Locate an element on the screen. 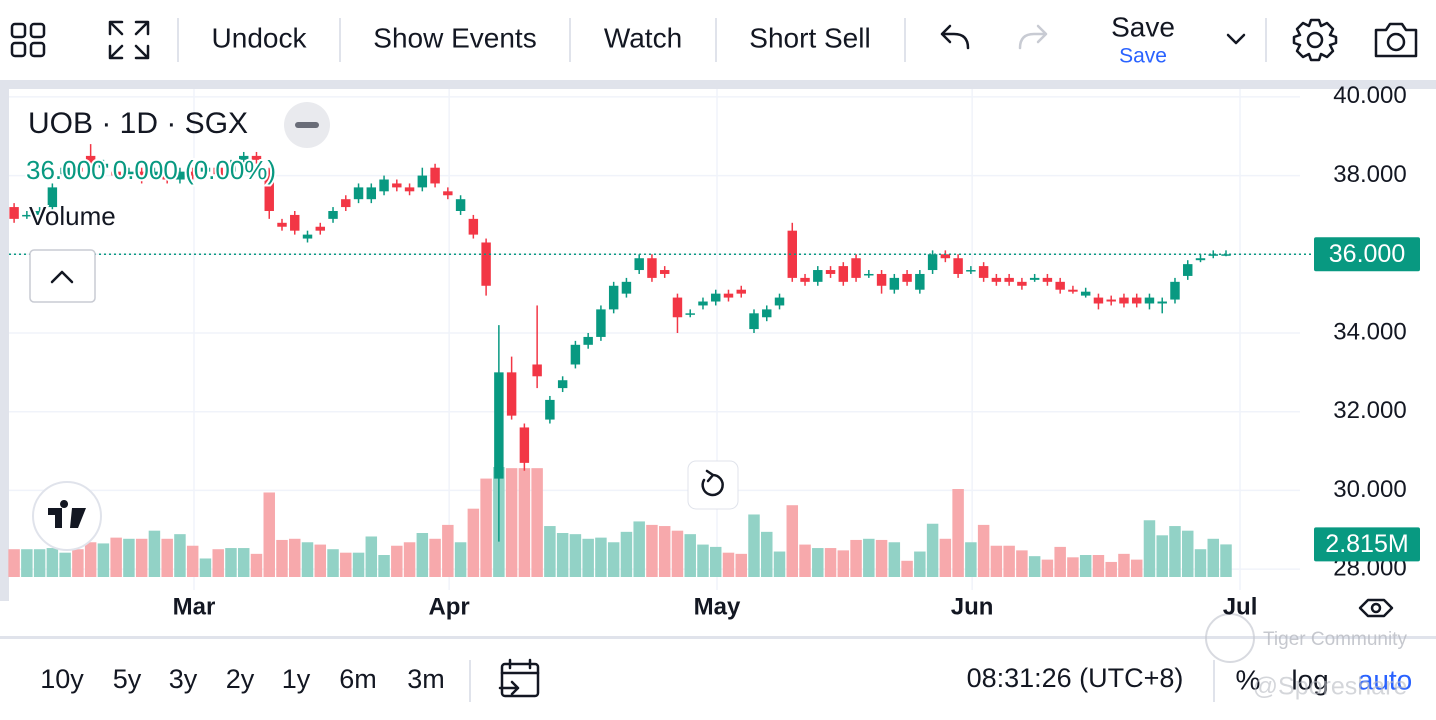 This screenshot has width=1436, height=720. save-dropdown is located at coordinates (1236, 39).